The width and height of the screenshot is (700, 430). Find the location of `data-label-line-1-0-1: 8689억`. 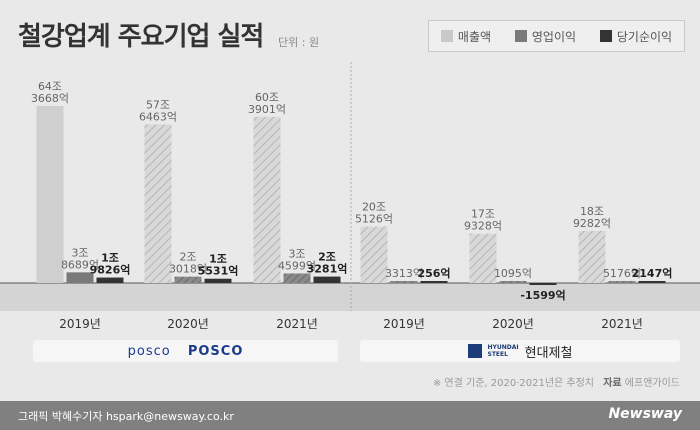

data-label-line-1-0-1: 8689억 is located at coordinates (80, 264).